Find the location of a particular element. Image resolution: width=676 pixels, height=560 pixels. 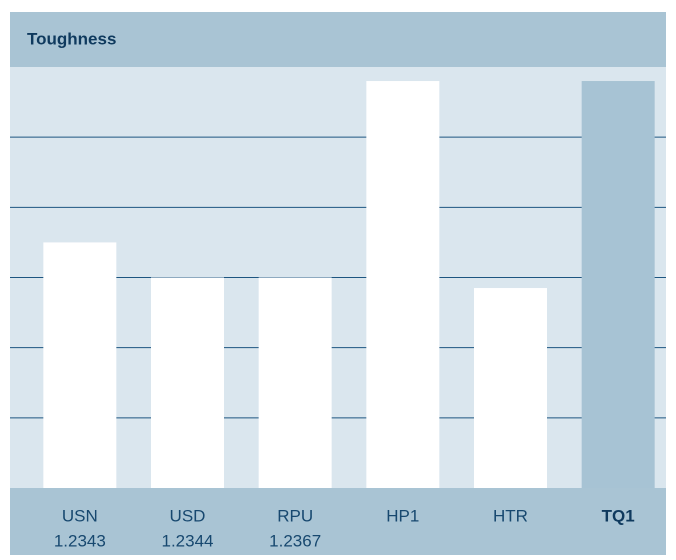

chart-title: Toughness is located at coordinates (71, 38).